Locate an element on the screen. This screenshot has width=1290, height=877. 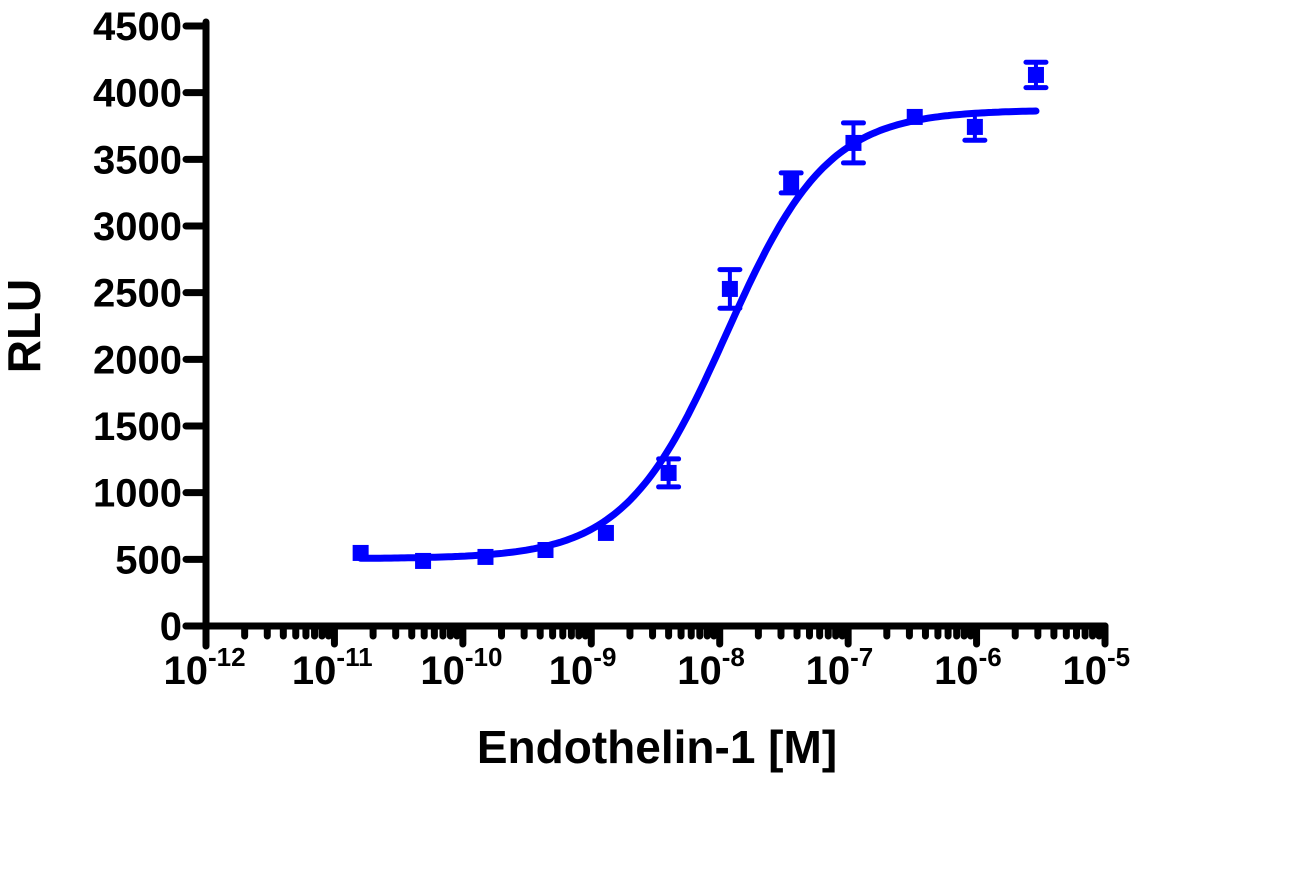
x-tick-label: 10 -5 is located at coordinates (1097, 667).